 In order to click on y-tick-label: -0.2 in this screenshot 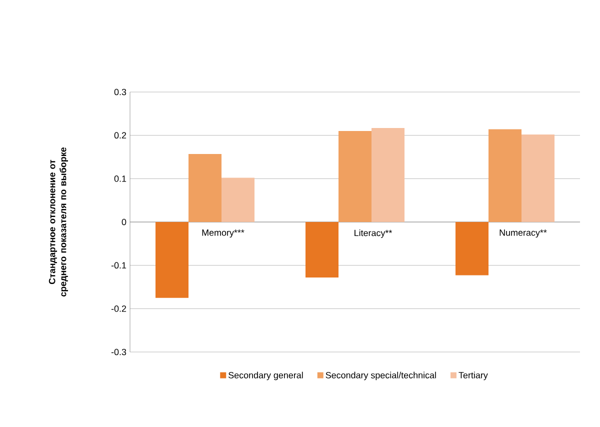, I will do `click(118, 308)`.